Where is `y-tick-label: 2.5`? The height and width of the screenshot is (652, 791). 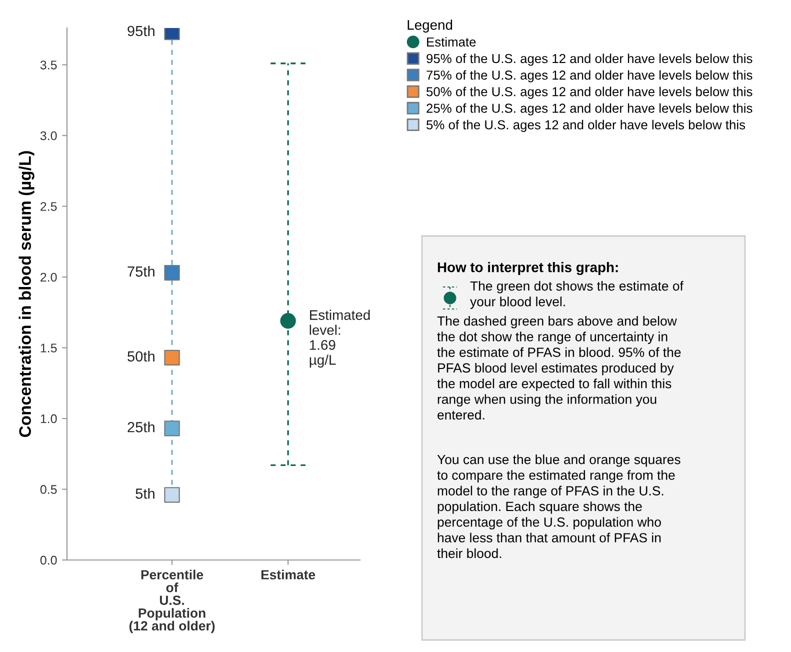 y-tick-label: 2.5 is located at coordinates (48, 206).